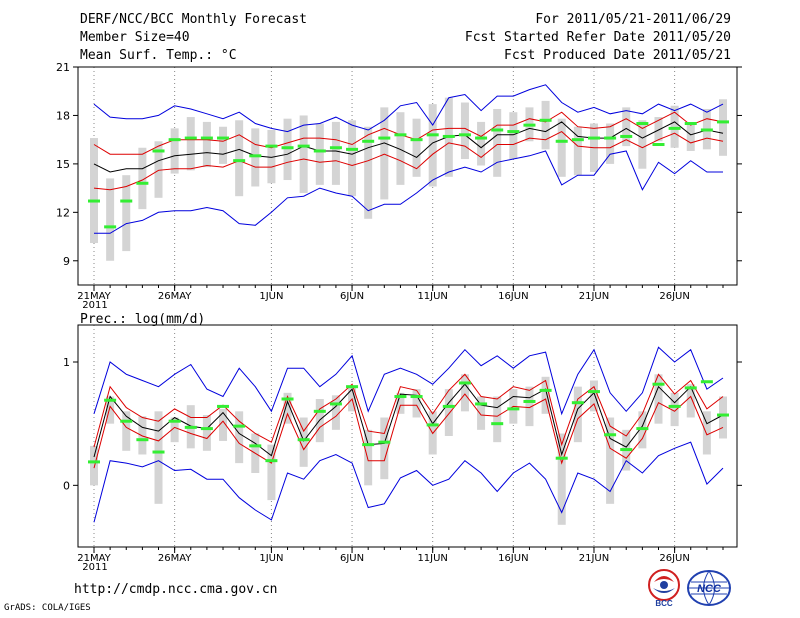 The width and height of the screenshot is (800, 618). What do you see at coordinates (193, 19) in the screenshot?
I see `chart-title: DERF/NCC/BCC Monthly Forecast` at bounding box center [193, 19].